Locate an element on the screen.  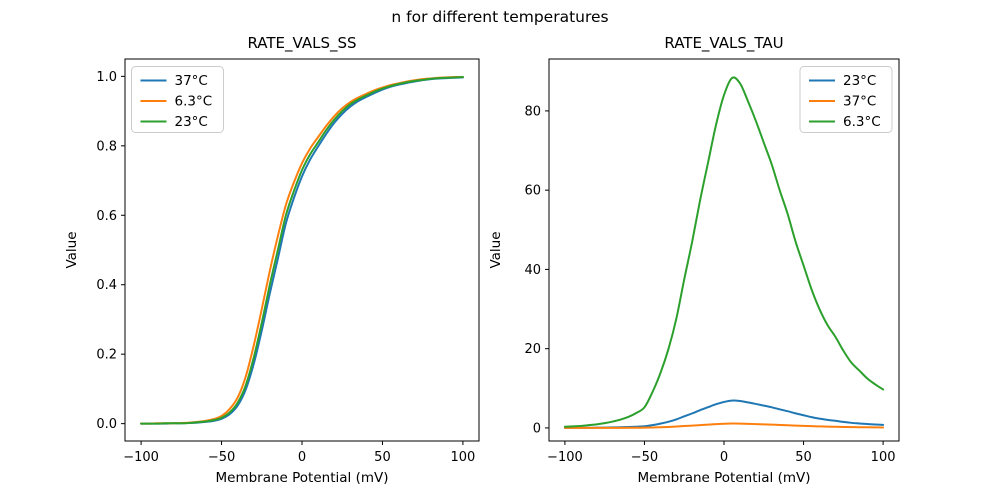
y-tick-label: 0.0 is located at coordinates (106, 424).